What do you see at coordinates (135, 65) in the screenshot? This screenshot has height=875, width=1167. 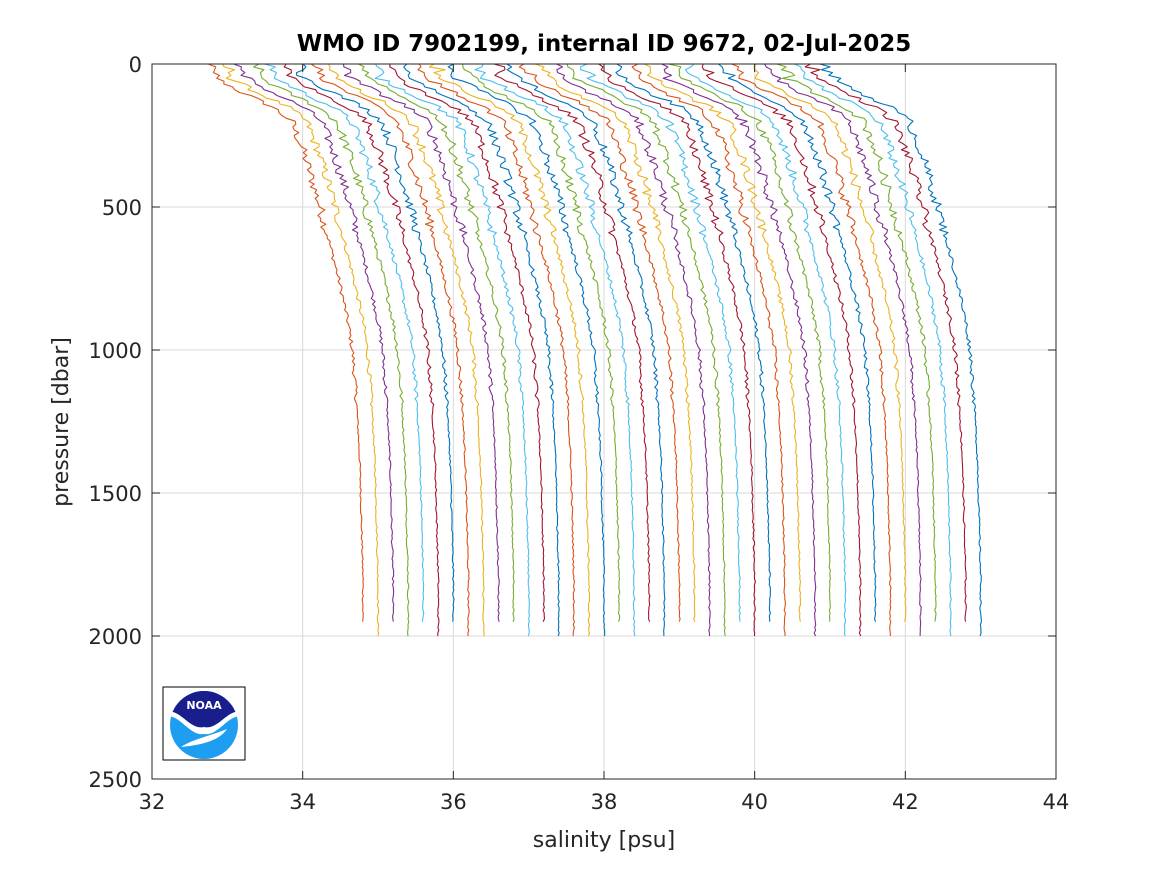 I see `y-tick-label: 0` at bounding box center [135, 65].